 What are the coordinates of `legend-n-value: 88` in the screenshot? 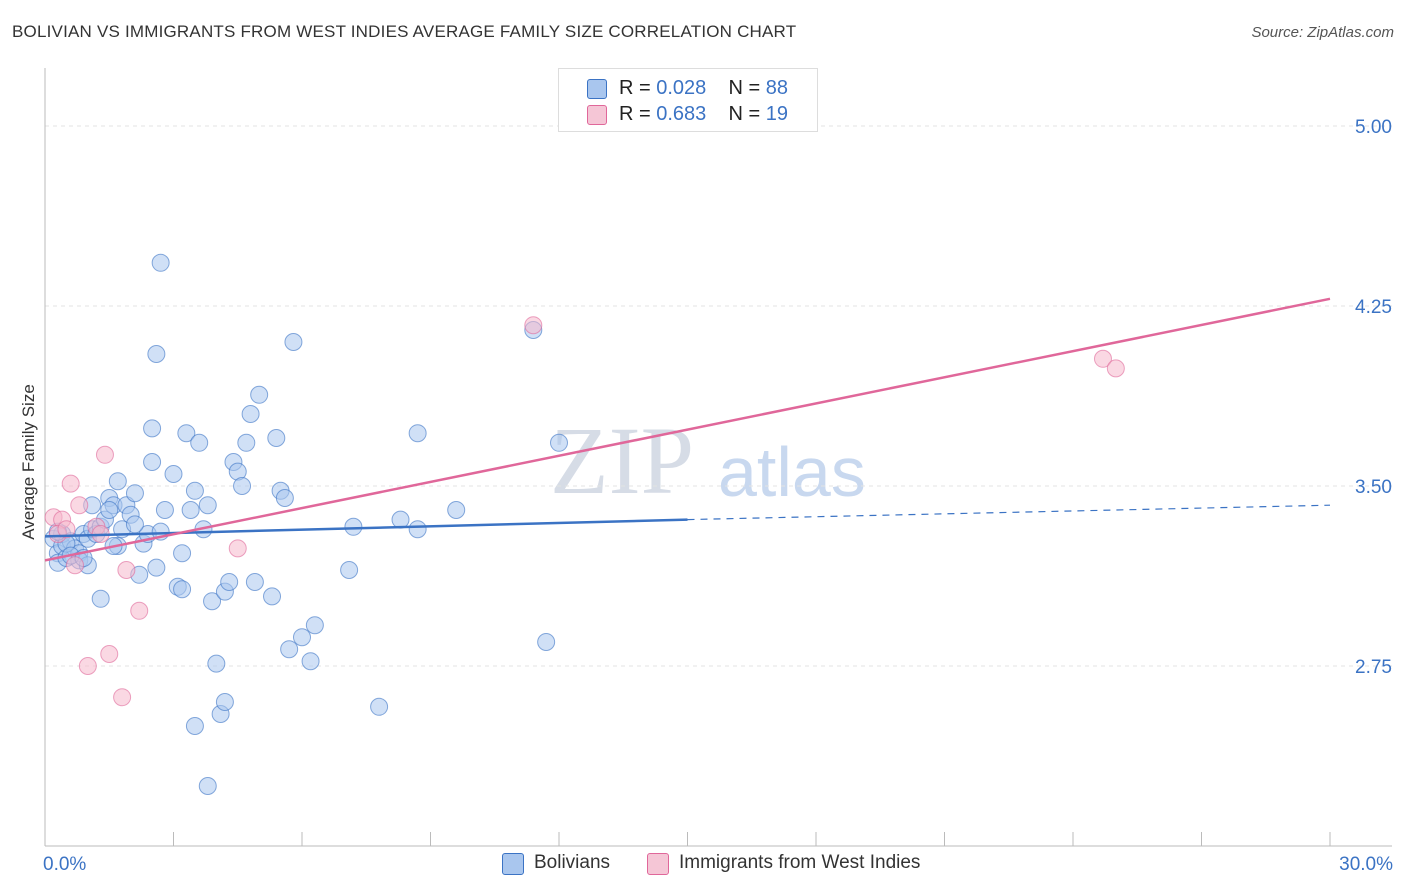 It's located at (777, 88).